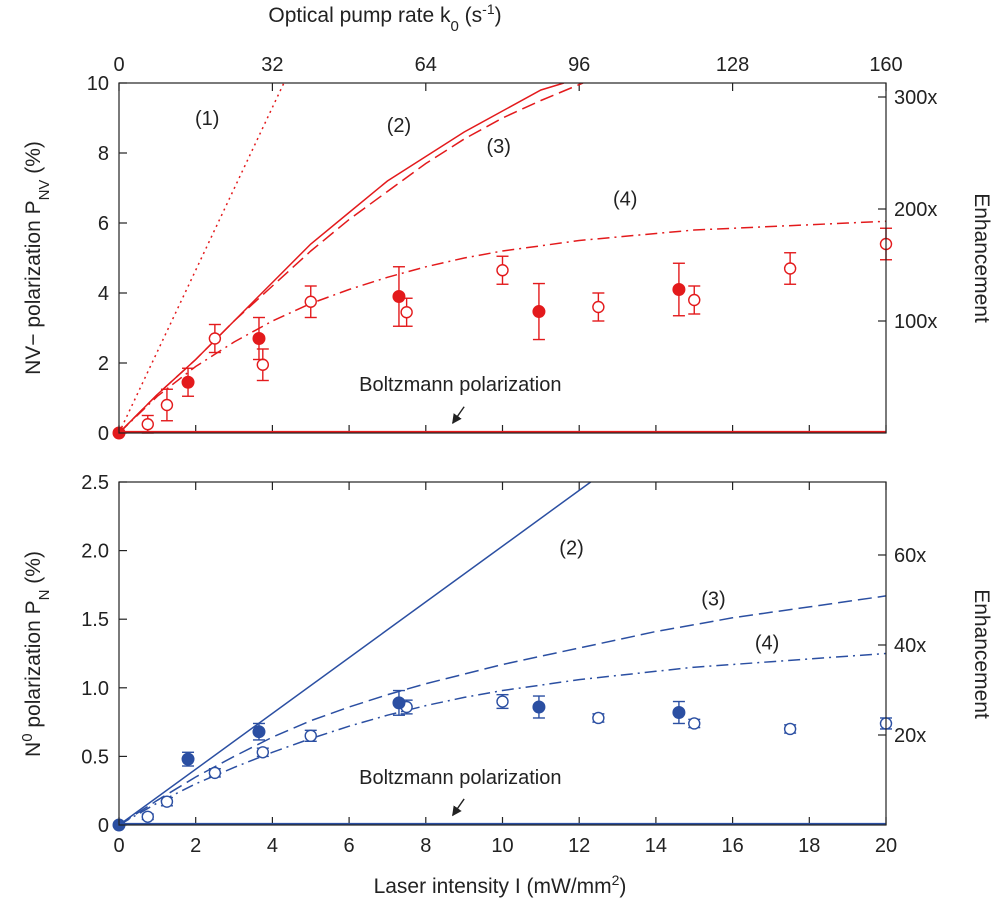  Describe the element at coordinates (426, 65) in the screenshot. I see `top-x-tick-label: 64` at that location.